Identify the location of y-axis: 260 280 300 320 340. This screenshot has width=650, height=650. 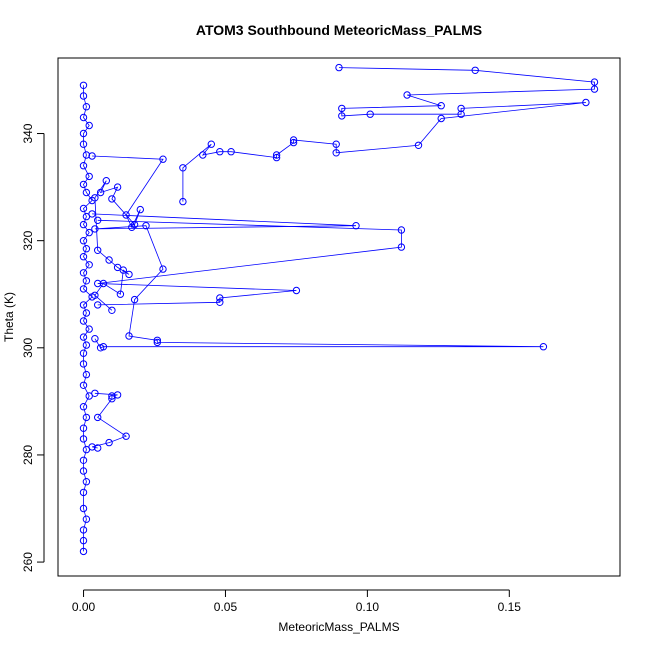
(33, 347).